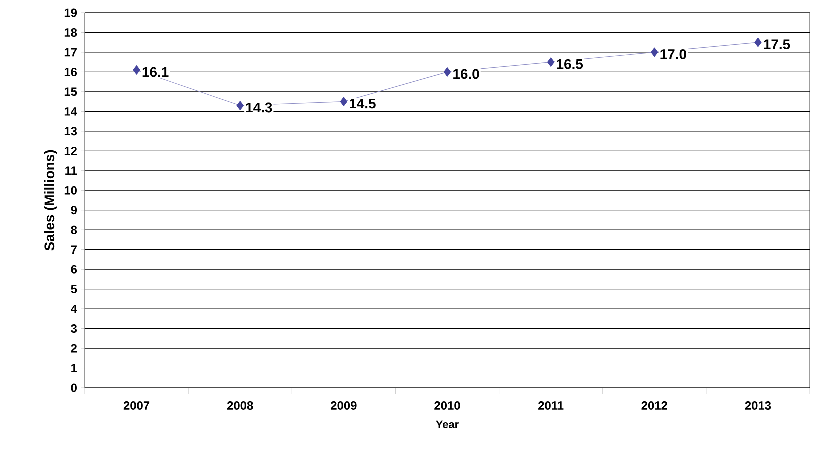 The image size is (816, 457). Describe the element at coordinates (259, 107) in the screenshot. I see `data-label: 14.3` at that location.